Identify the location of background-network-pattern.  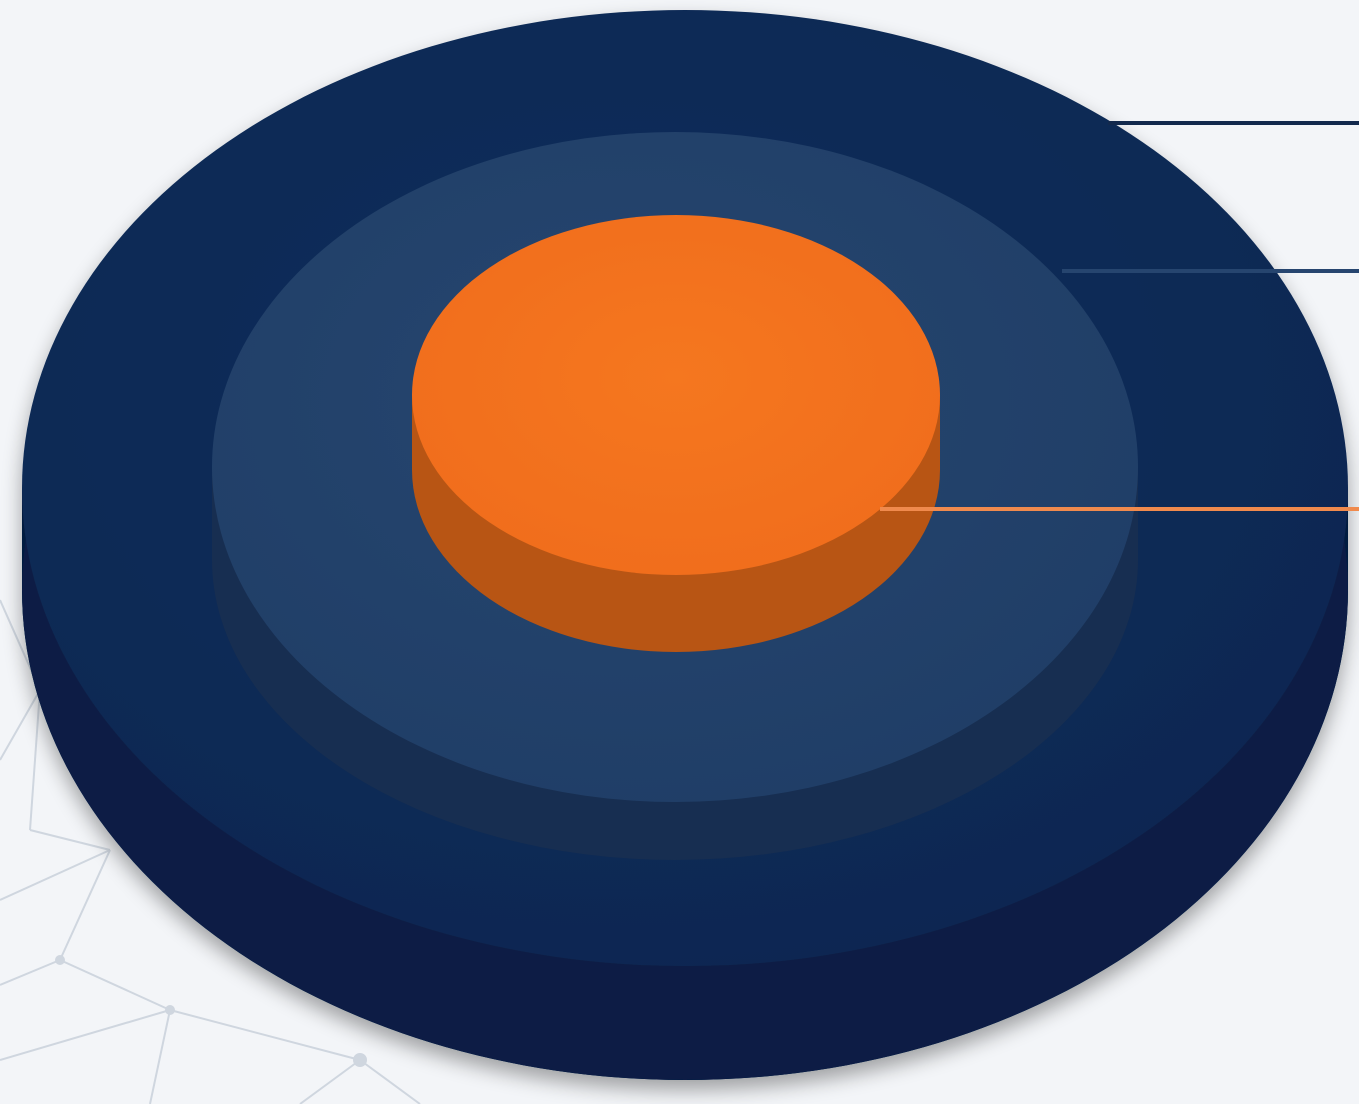
(210, 851).